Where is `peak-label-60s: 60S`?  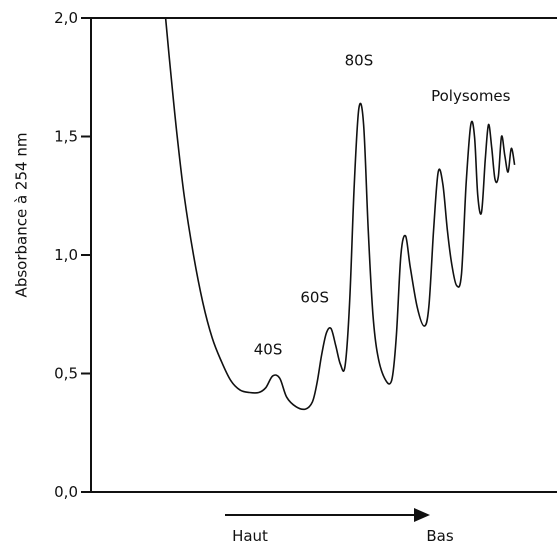 peak-label-60s: 60S is located at coordinates (314, 297).